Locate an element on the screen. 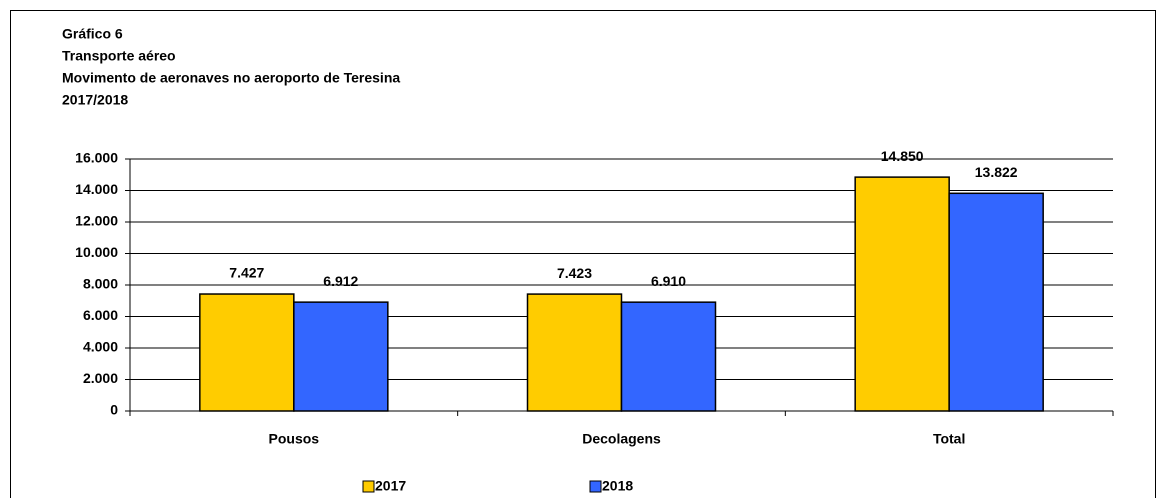 This screenshot has width=1157, height=498. y-tick-label: 0 is located at coordinates (114, 410).